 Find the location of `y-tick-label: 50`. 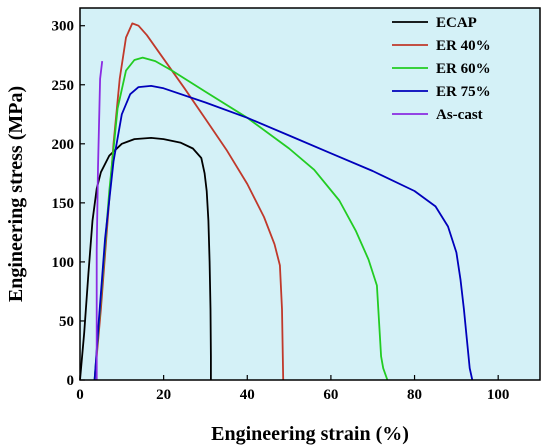

y-tick-label: 50 is located at coordinates (66, 322).